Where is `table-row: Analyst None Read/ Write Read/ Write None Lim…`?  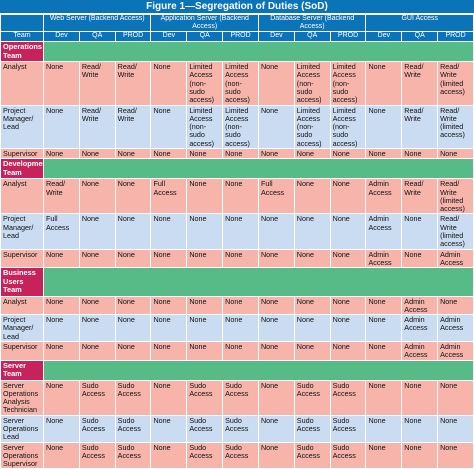 table-row: Analyst None Read/ Write Read/ Write None Lim… is located at coordinates (237, 83).